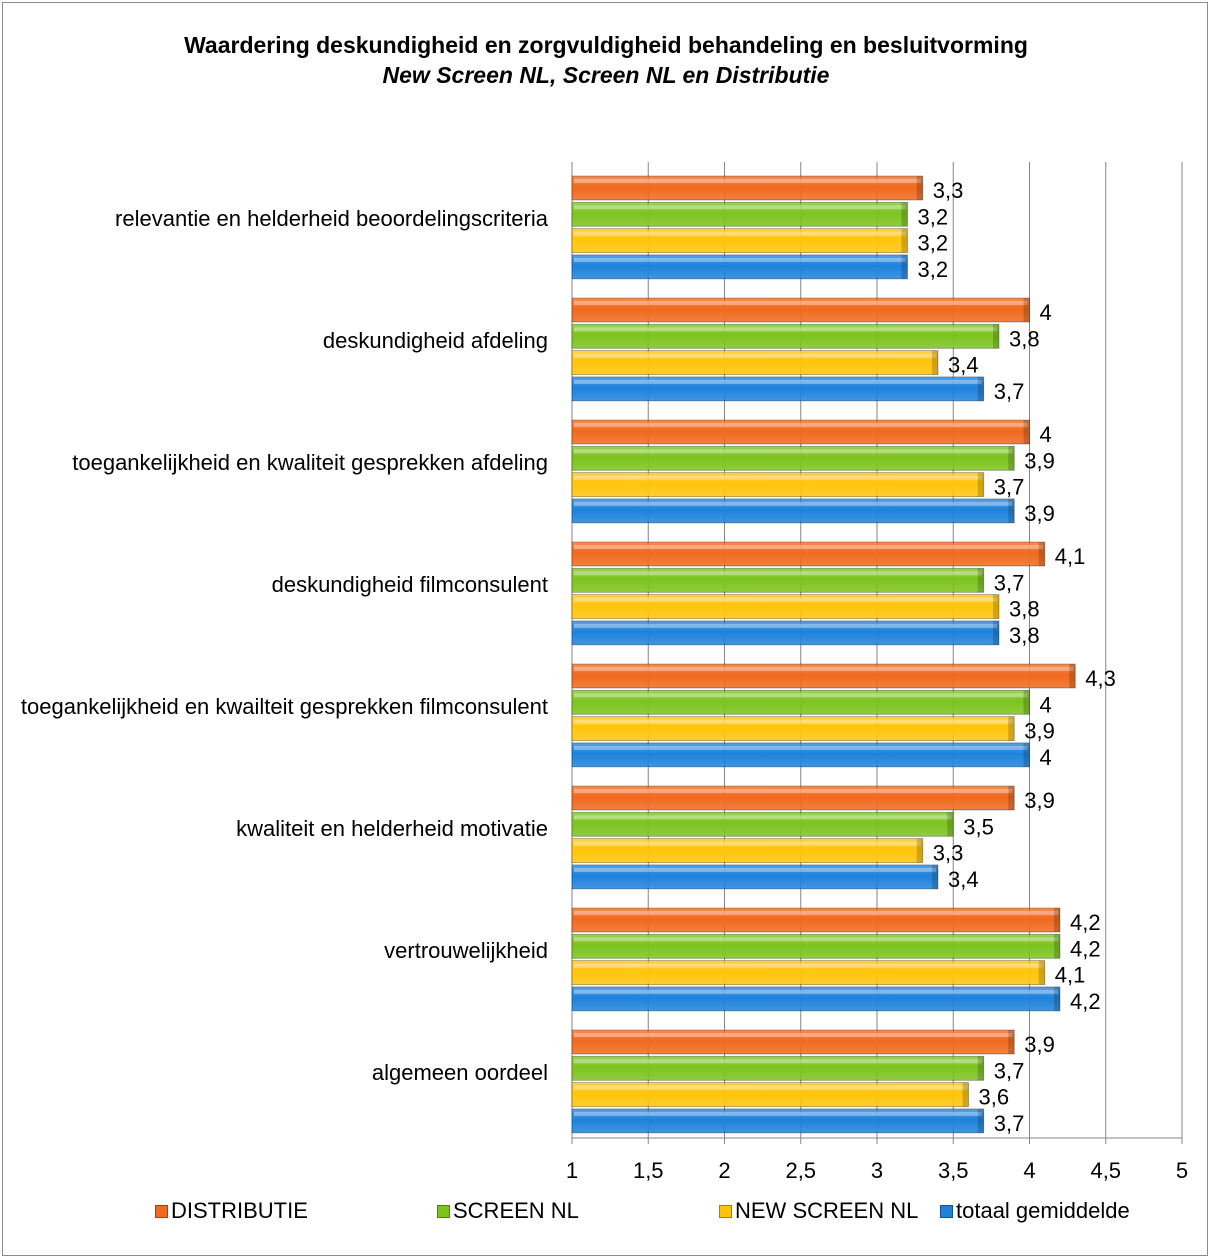  Describe the element at coordinates (466, 950) in the screenshot. I see `category-label: vertrouwelijkheid` at that location.